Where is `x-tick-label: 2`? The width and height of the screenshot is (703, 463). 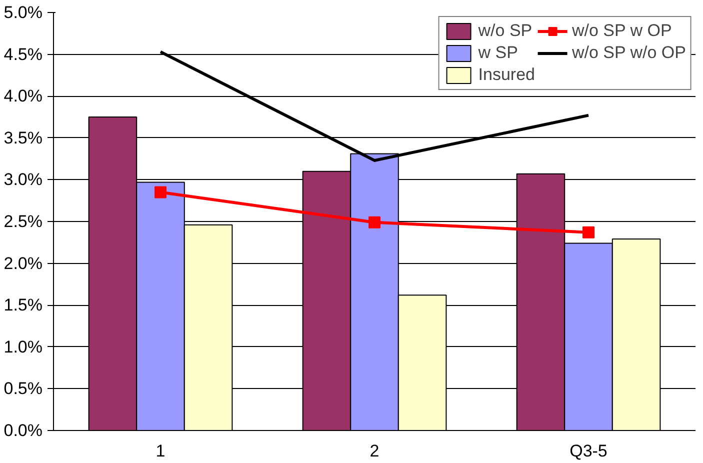
x-tick-label: 2 is located at coordinates (375, 451).